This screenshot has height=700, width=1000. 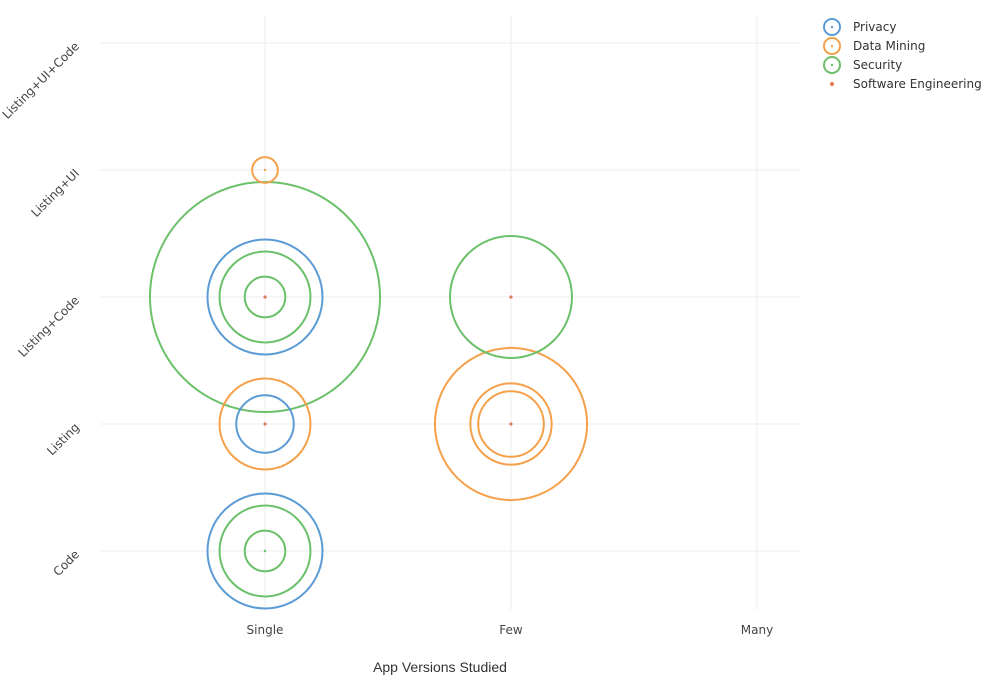 What do you see at coordinates (55, 193) in the screenshot?
I see `y-tick-label-listing-ui: Listing+UI` at bounding box center [55, 193].